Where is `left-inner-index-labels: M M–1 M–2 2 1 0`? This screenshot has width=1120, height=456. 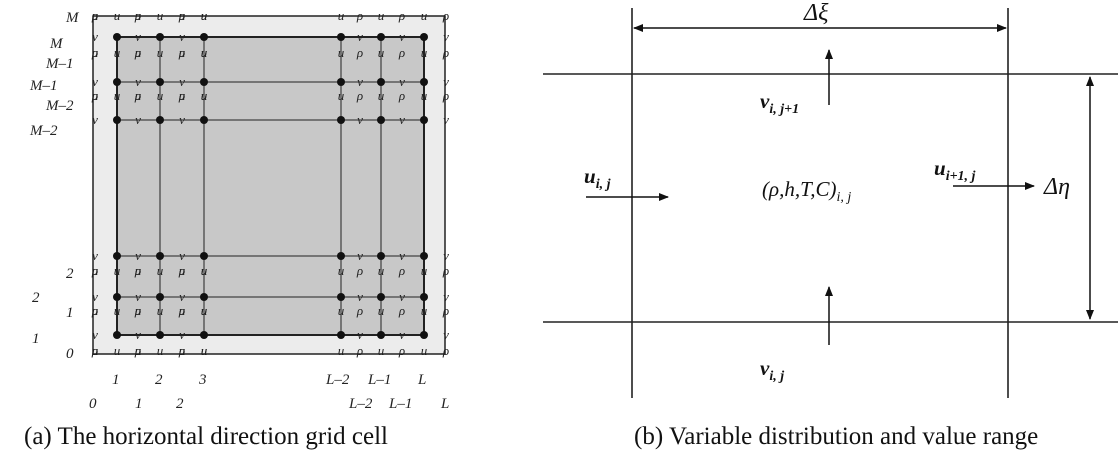
left-inner-index-labels: M M–1 M–2 2 1 0 is located at coordinates (62, 186).